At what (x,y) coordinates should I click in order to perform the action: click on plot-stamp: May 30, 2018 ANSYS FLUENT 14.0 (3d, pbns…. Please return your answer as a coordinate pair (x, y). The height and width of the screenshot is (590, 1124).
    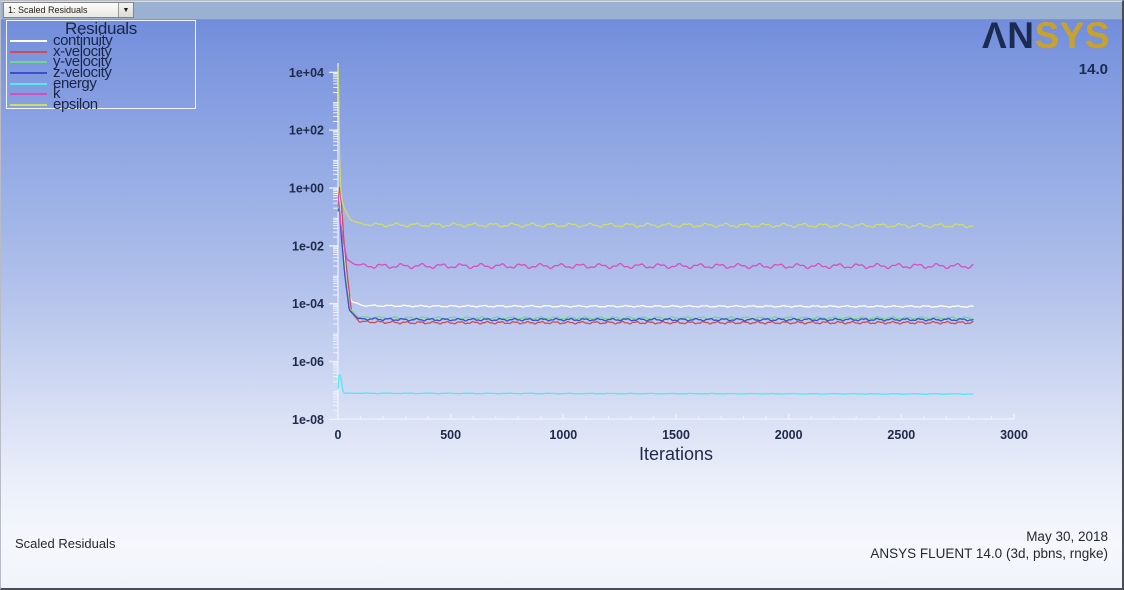
    Looking at the image, I should click on (989, 545).